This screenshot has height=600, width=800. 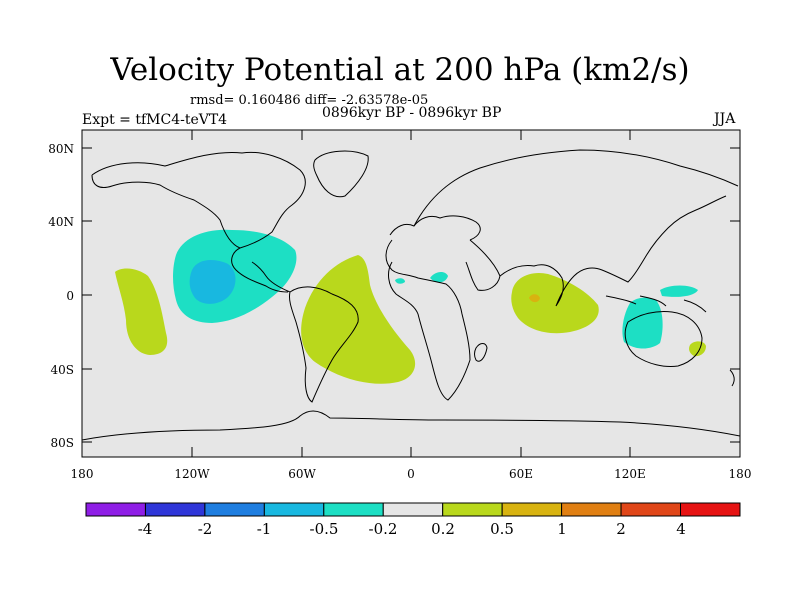 I want to click on lat-label-40n: 40N, so click(x=61, y=222).